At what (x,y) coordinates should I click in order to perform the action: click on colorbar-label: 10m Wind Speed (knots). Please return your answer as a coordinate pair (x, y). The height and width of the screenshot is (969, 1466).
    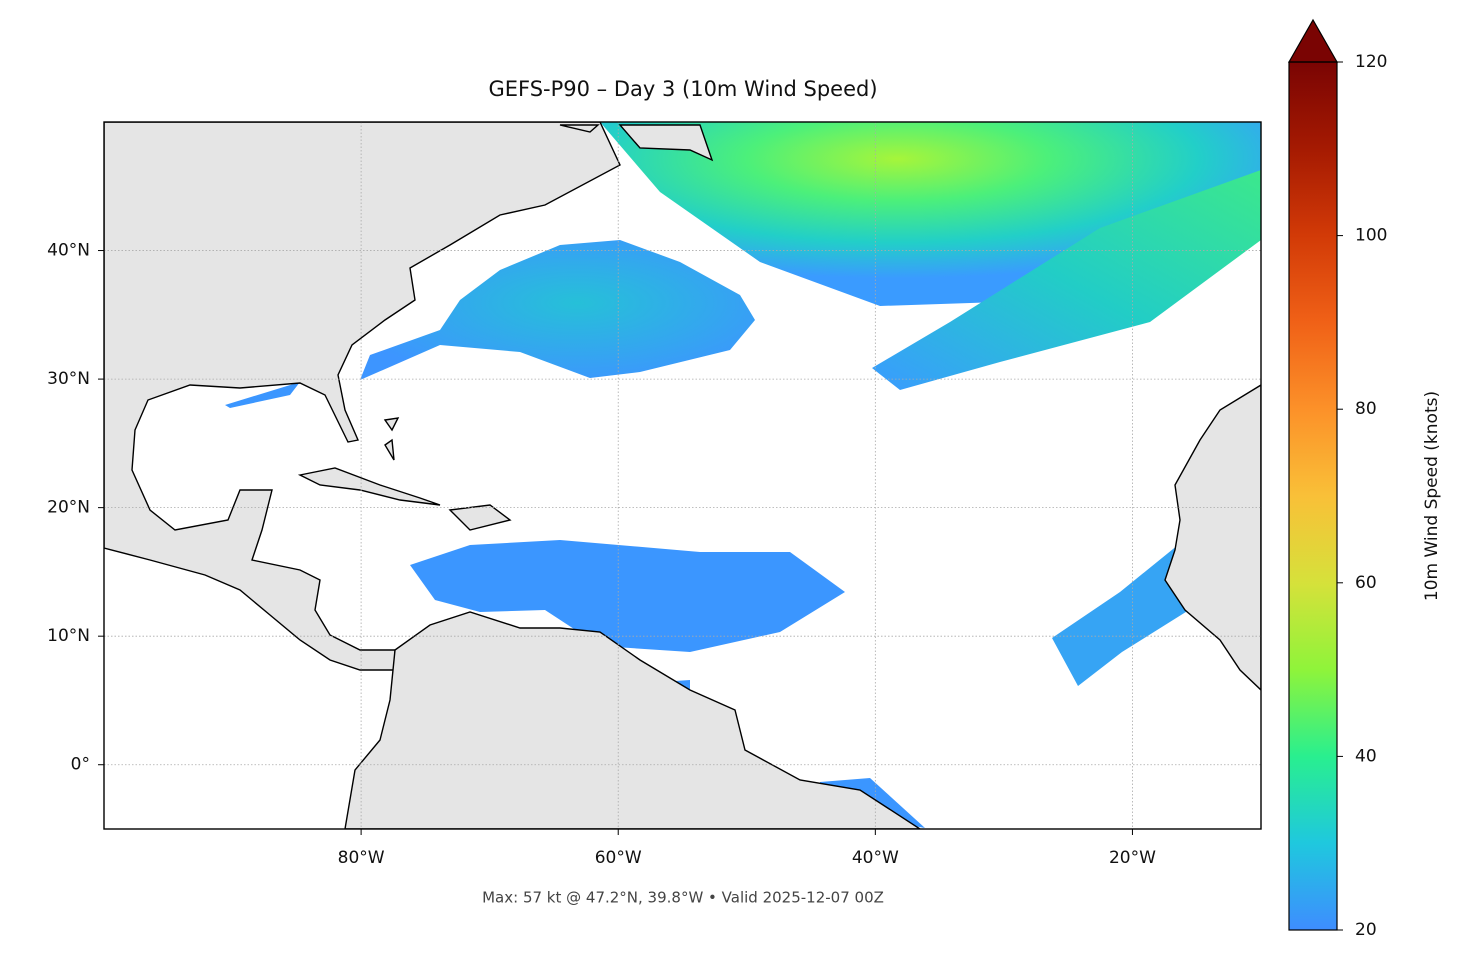
    Looking at the image, I should click on (1432, 496).